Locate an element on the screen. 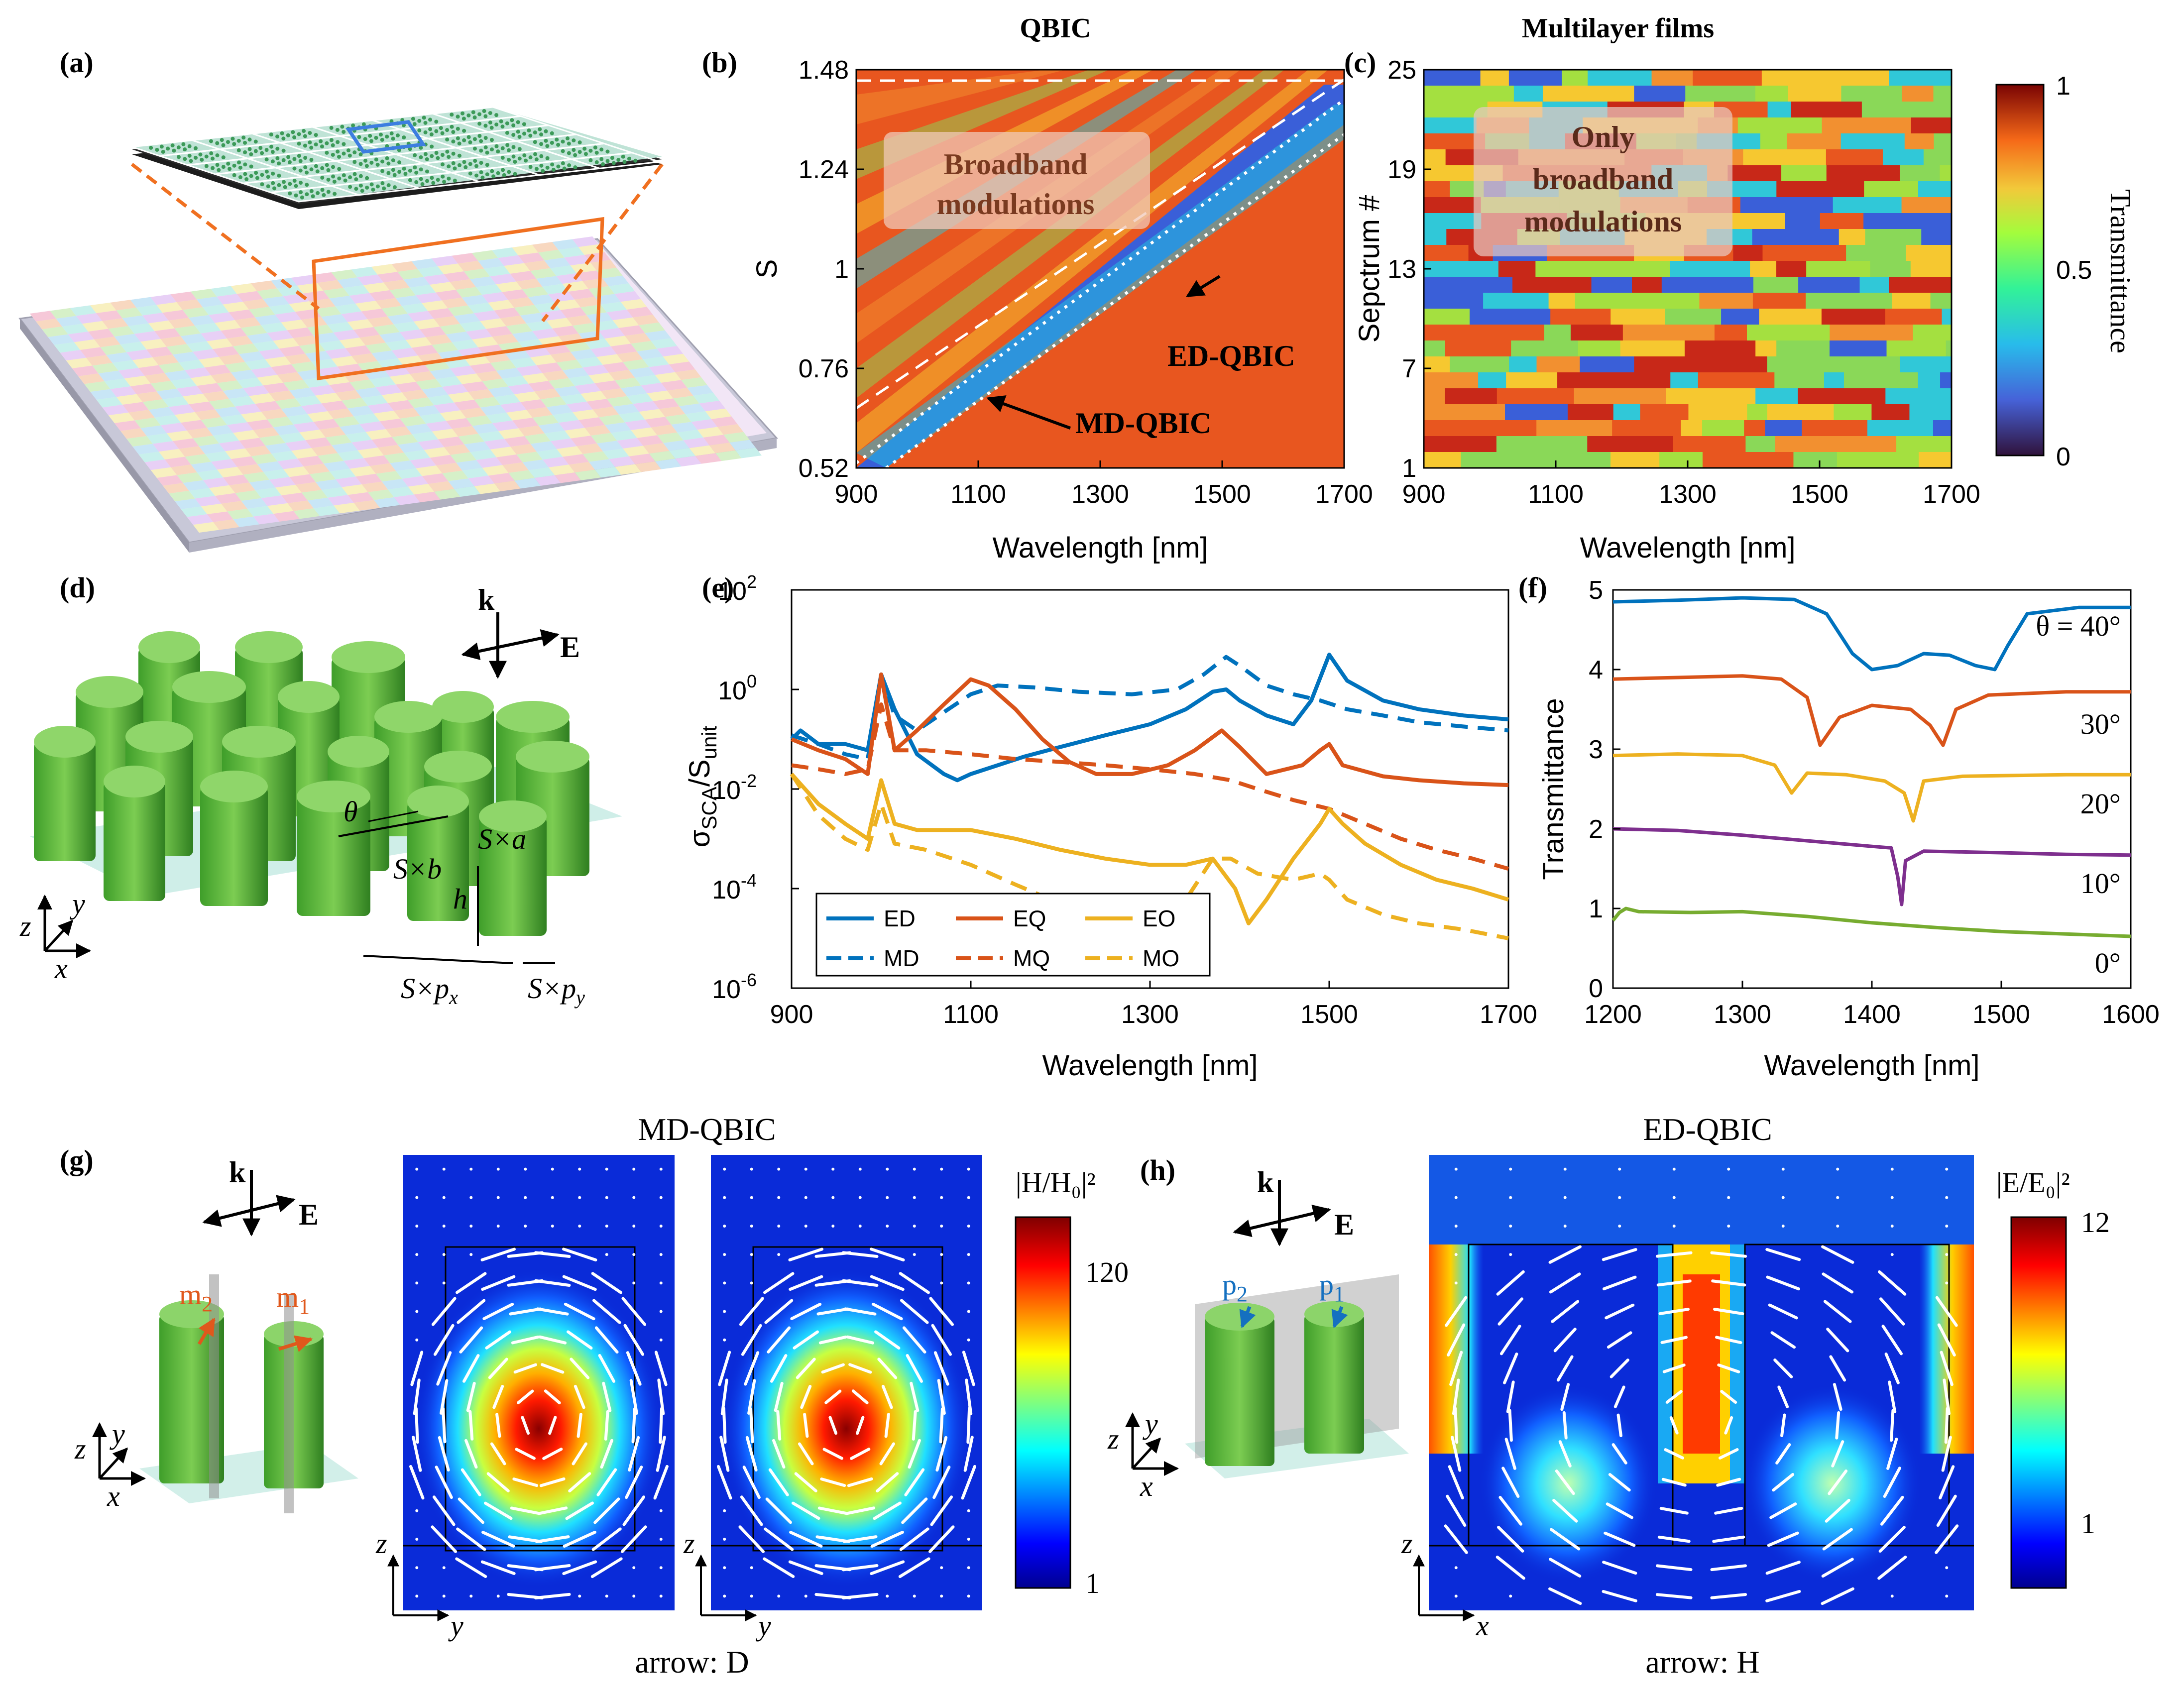 The height and width of the screenshot is (1697, 2184). g-z-label: z is located at coordinates (80, 1449).